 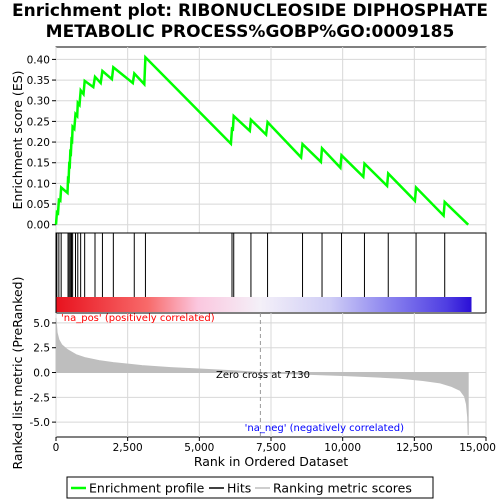 What do you see at coordinates (41, 349) in the screenshot?
I see `ranking-y-tick-label: 2.5` at bounding box center [41, 349].